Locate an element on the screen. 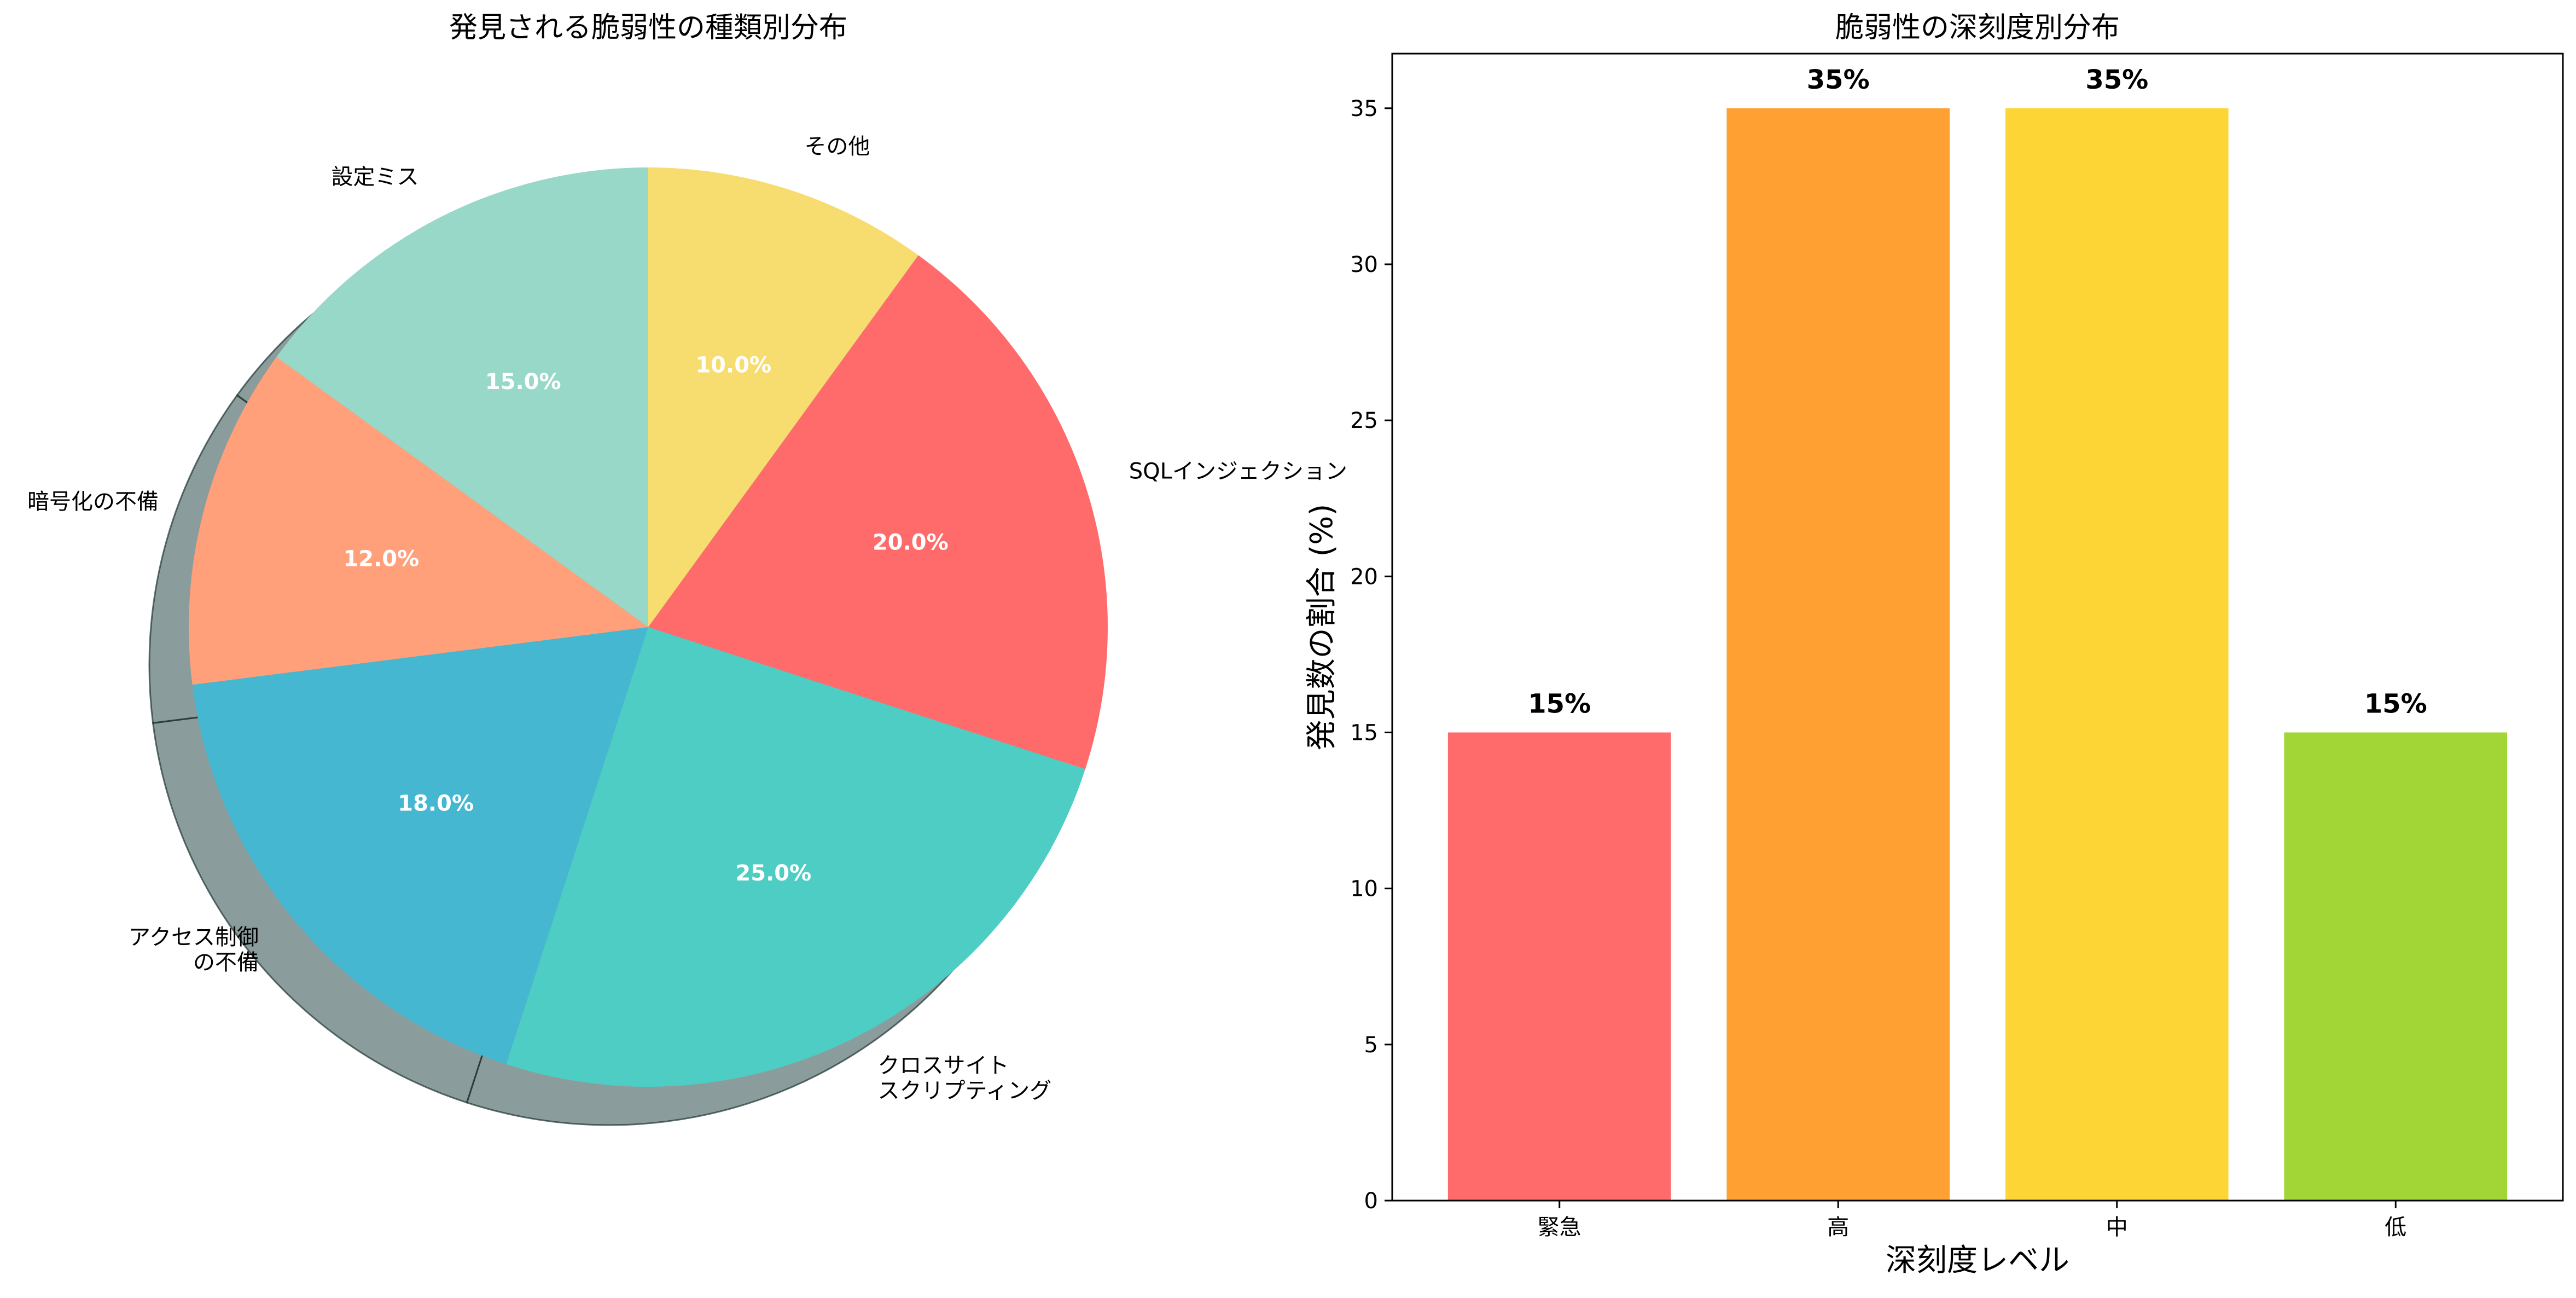 Image resolution: width=2576 pixels, height=1298 pixels. bar-y-tick-label: 20 is located at coordinates (1364, 576).